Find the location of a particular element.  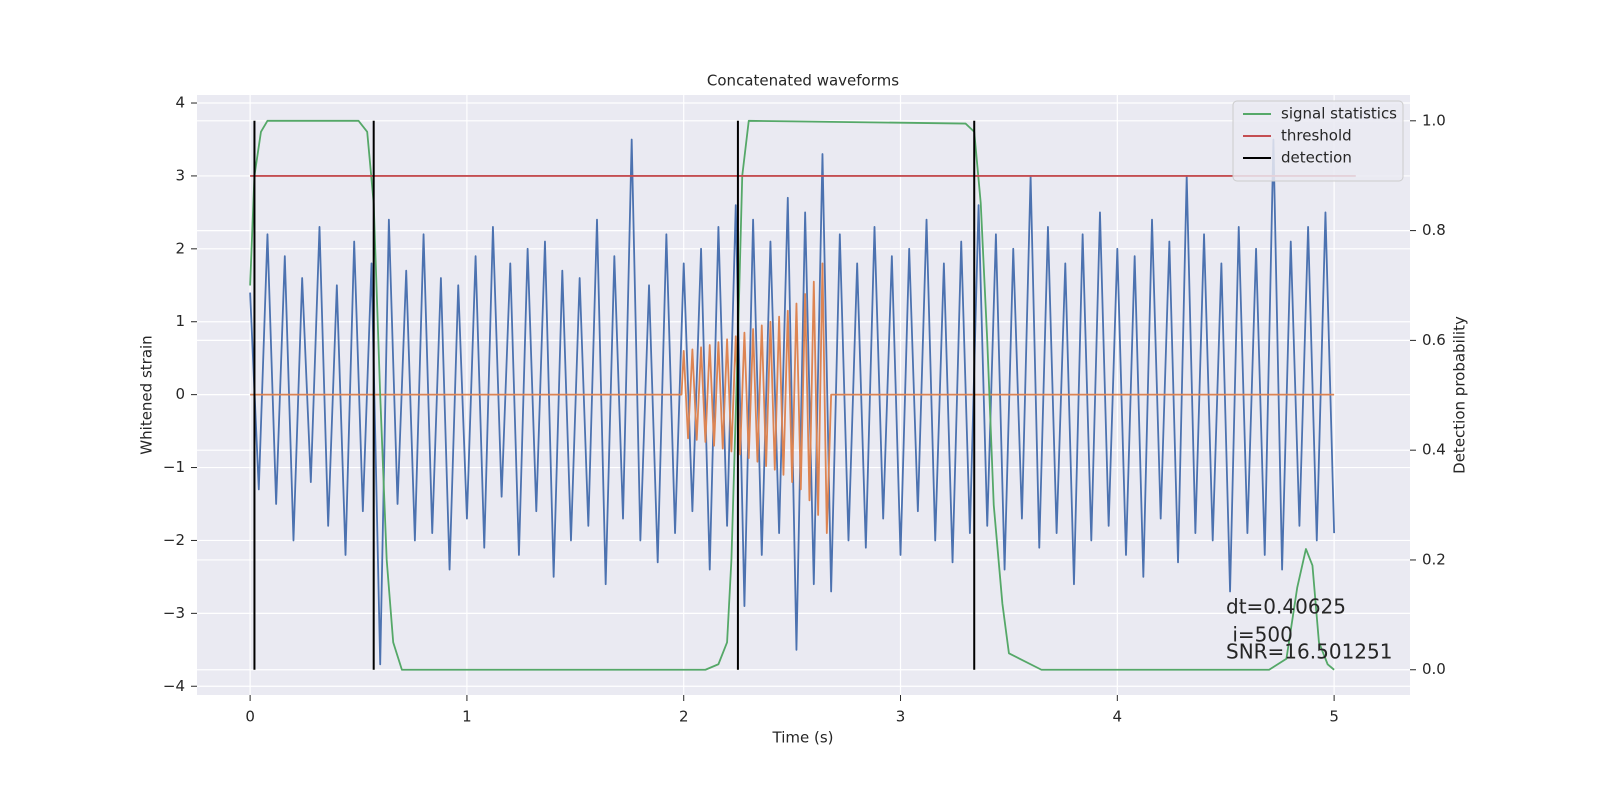

y2-axis-label: Detection probability is located at coordinates (1460, 395).